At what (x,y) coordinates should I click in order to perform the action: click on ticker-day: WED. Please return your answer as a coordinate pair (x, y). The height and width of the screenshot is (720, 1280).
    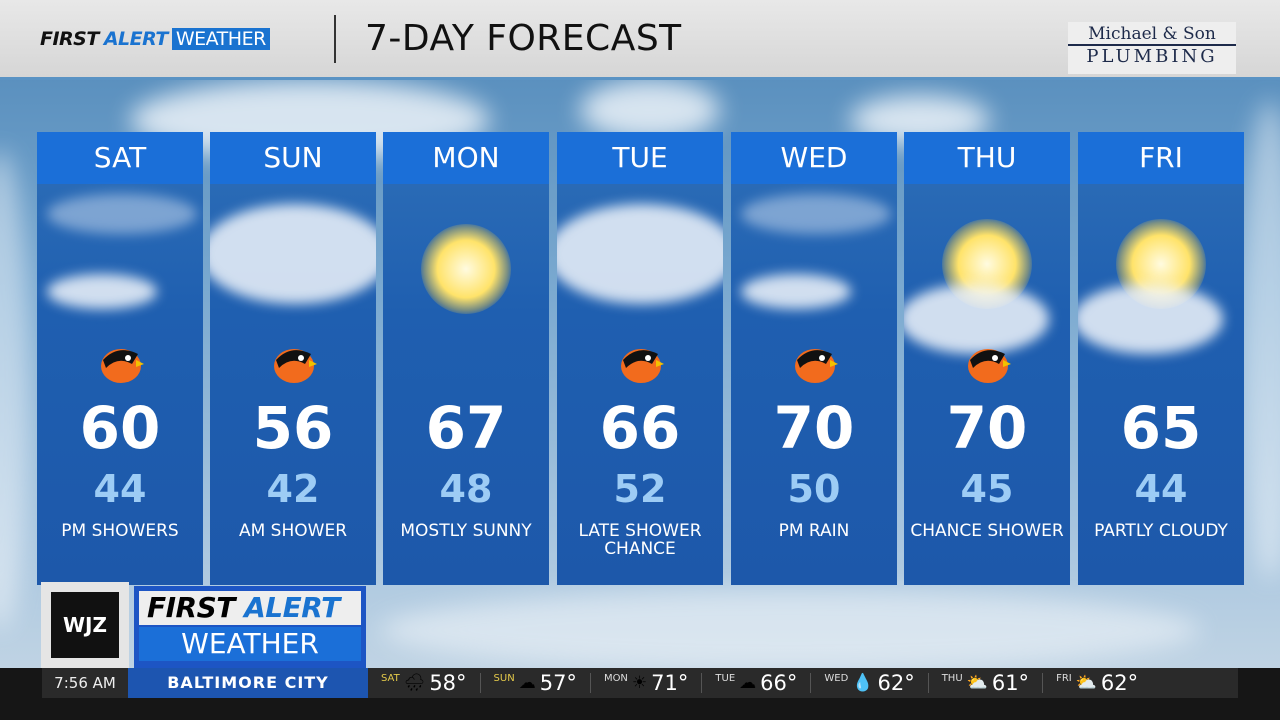
    Looking at the image, I should click on (836, 678).